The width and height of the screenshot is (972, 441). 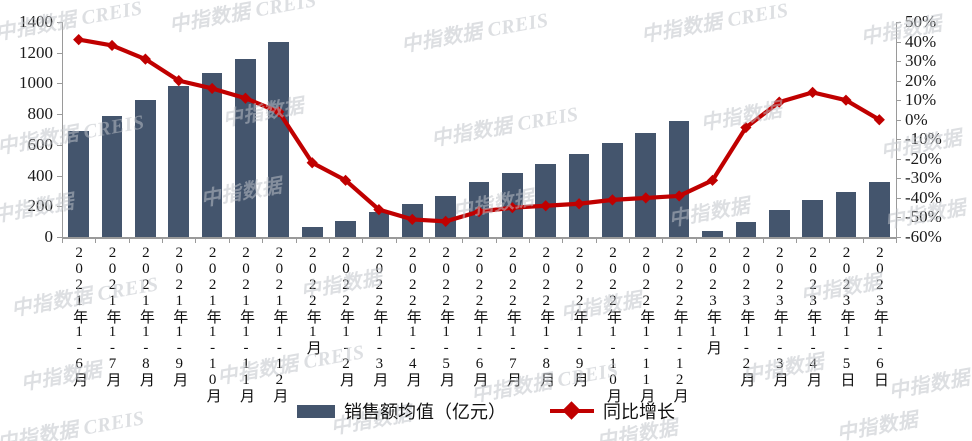 I want to click on y-axis-left-tick-label: 800, so click(x=40, y=114).